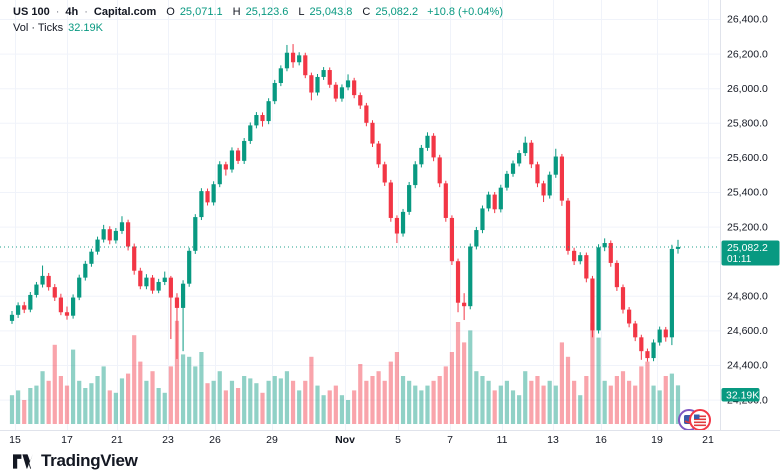 Image resolution: width=780 pixels, height=471 pixels. I want to click on event-markers, so click(694, 420).